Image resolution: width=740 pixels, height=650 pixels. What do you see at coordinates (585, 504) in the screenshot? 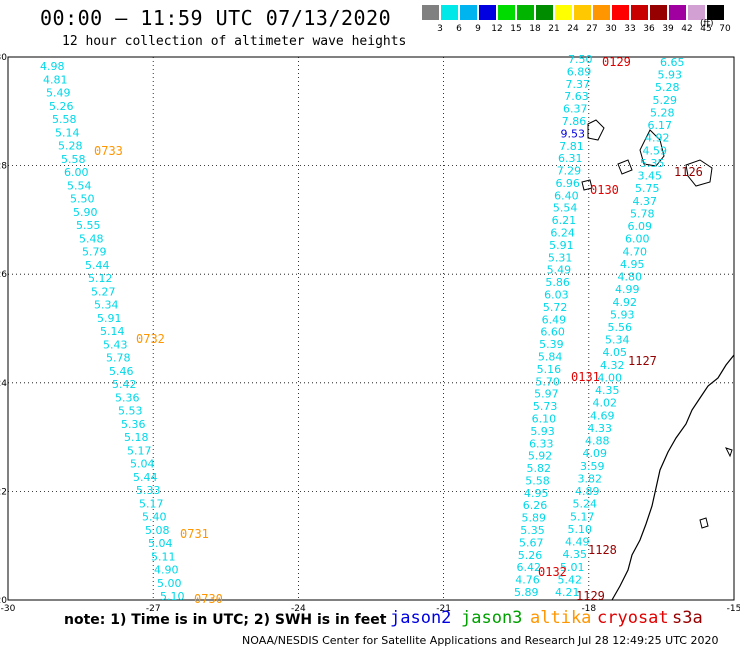
I see `wave-height-value: 5.24` at bounding box center [585, 504].